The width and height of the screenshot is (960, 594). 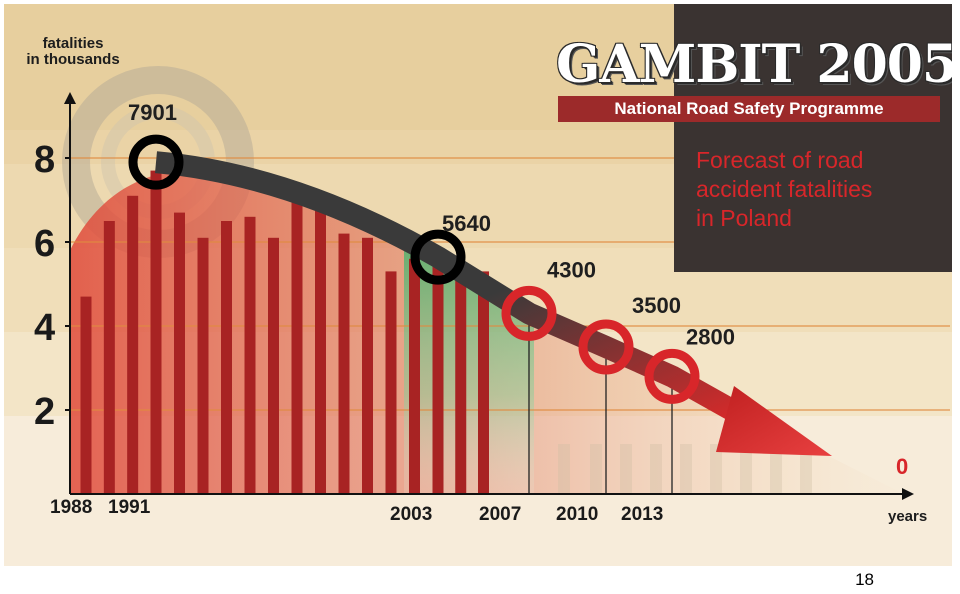 I want to click on bar-1997, so click(x=297, y=345).